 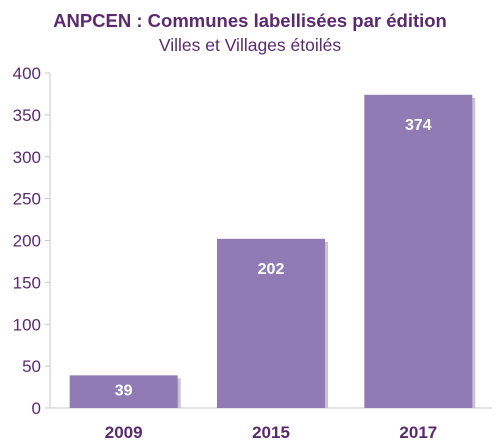 I want to click on bar-data-label: 202, so click(x=271, y=269).